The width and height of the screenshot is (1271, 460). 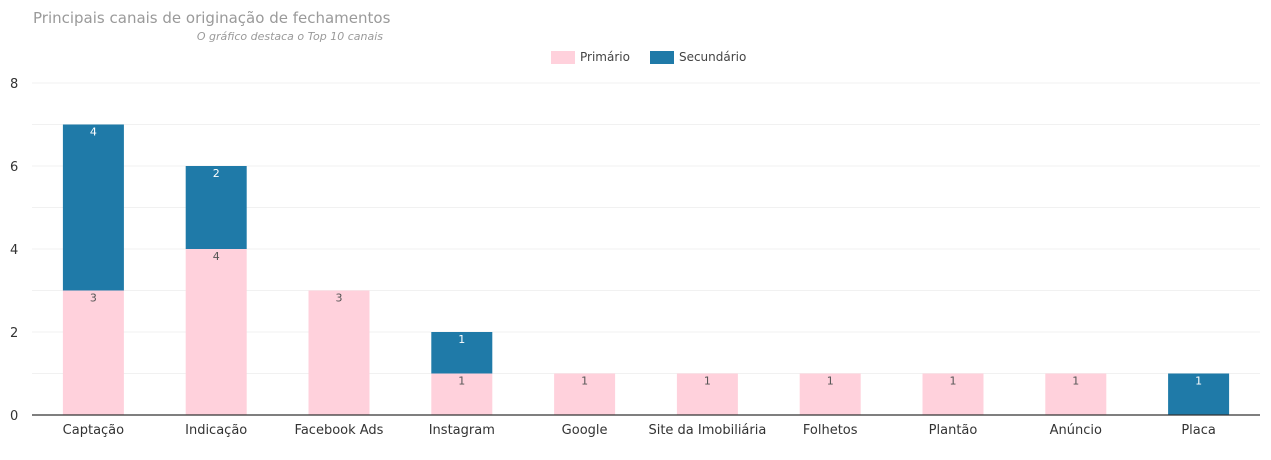 I want to click on x-tick-label: Instagram, so click(x=462, y=430).